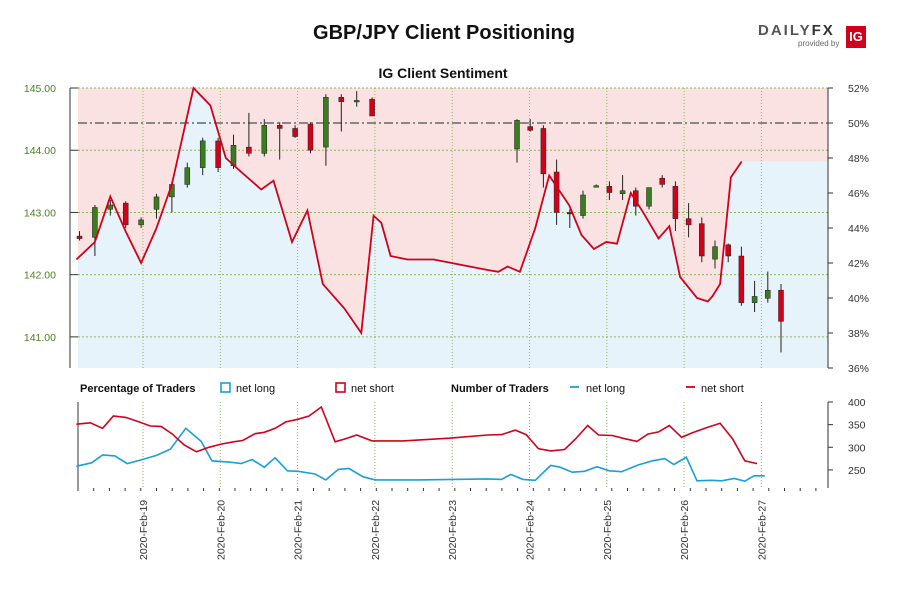  What do you see at coordinates (685, 530) in the screenshot?
I see `x-tick-label: 2020-Feb-26` at bounding box center [685, 530].